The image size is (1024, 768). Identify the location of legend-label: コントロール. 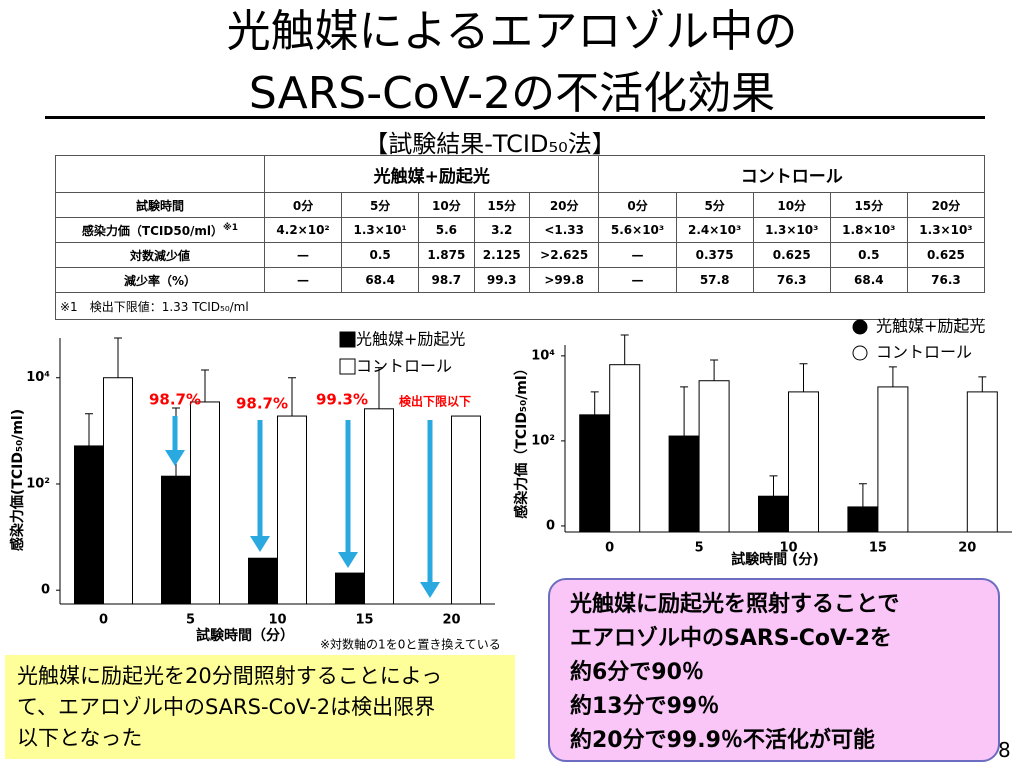
(924, 352).